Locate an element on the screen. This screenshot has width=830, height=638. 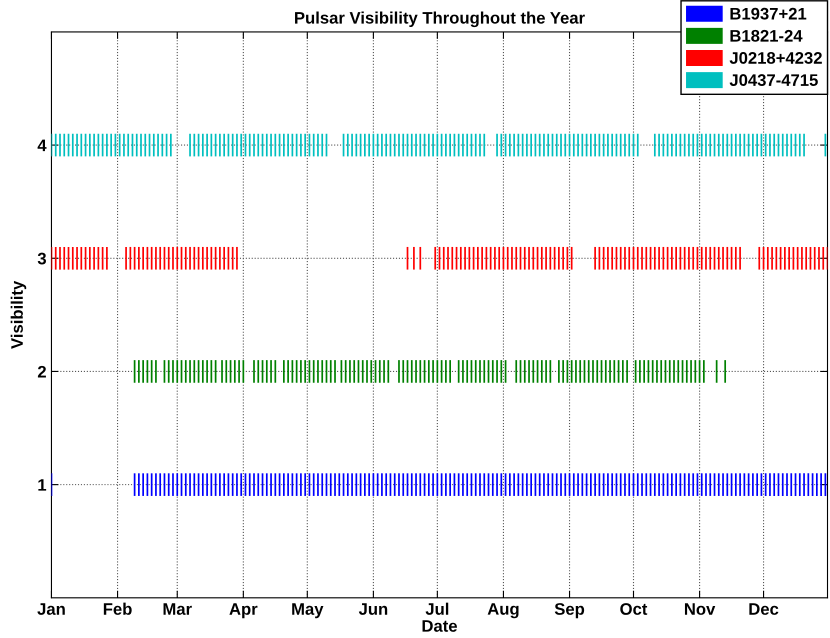
x-axis-title: Date is located at coordinates (439, 626).